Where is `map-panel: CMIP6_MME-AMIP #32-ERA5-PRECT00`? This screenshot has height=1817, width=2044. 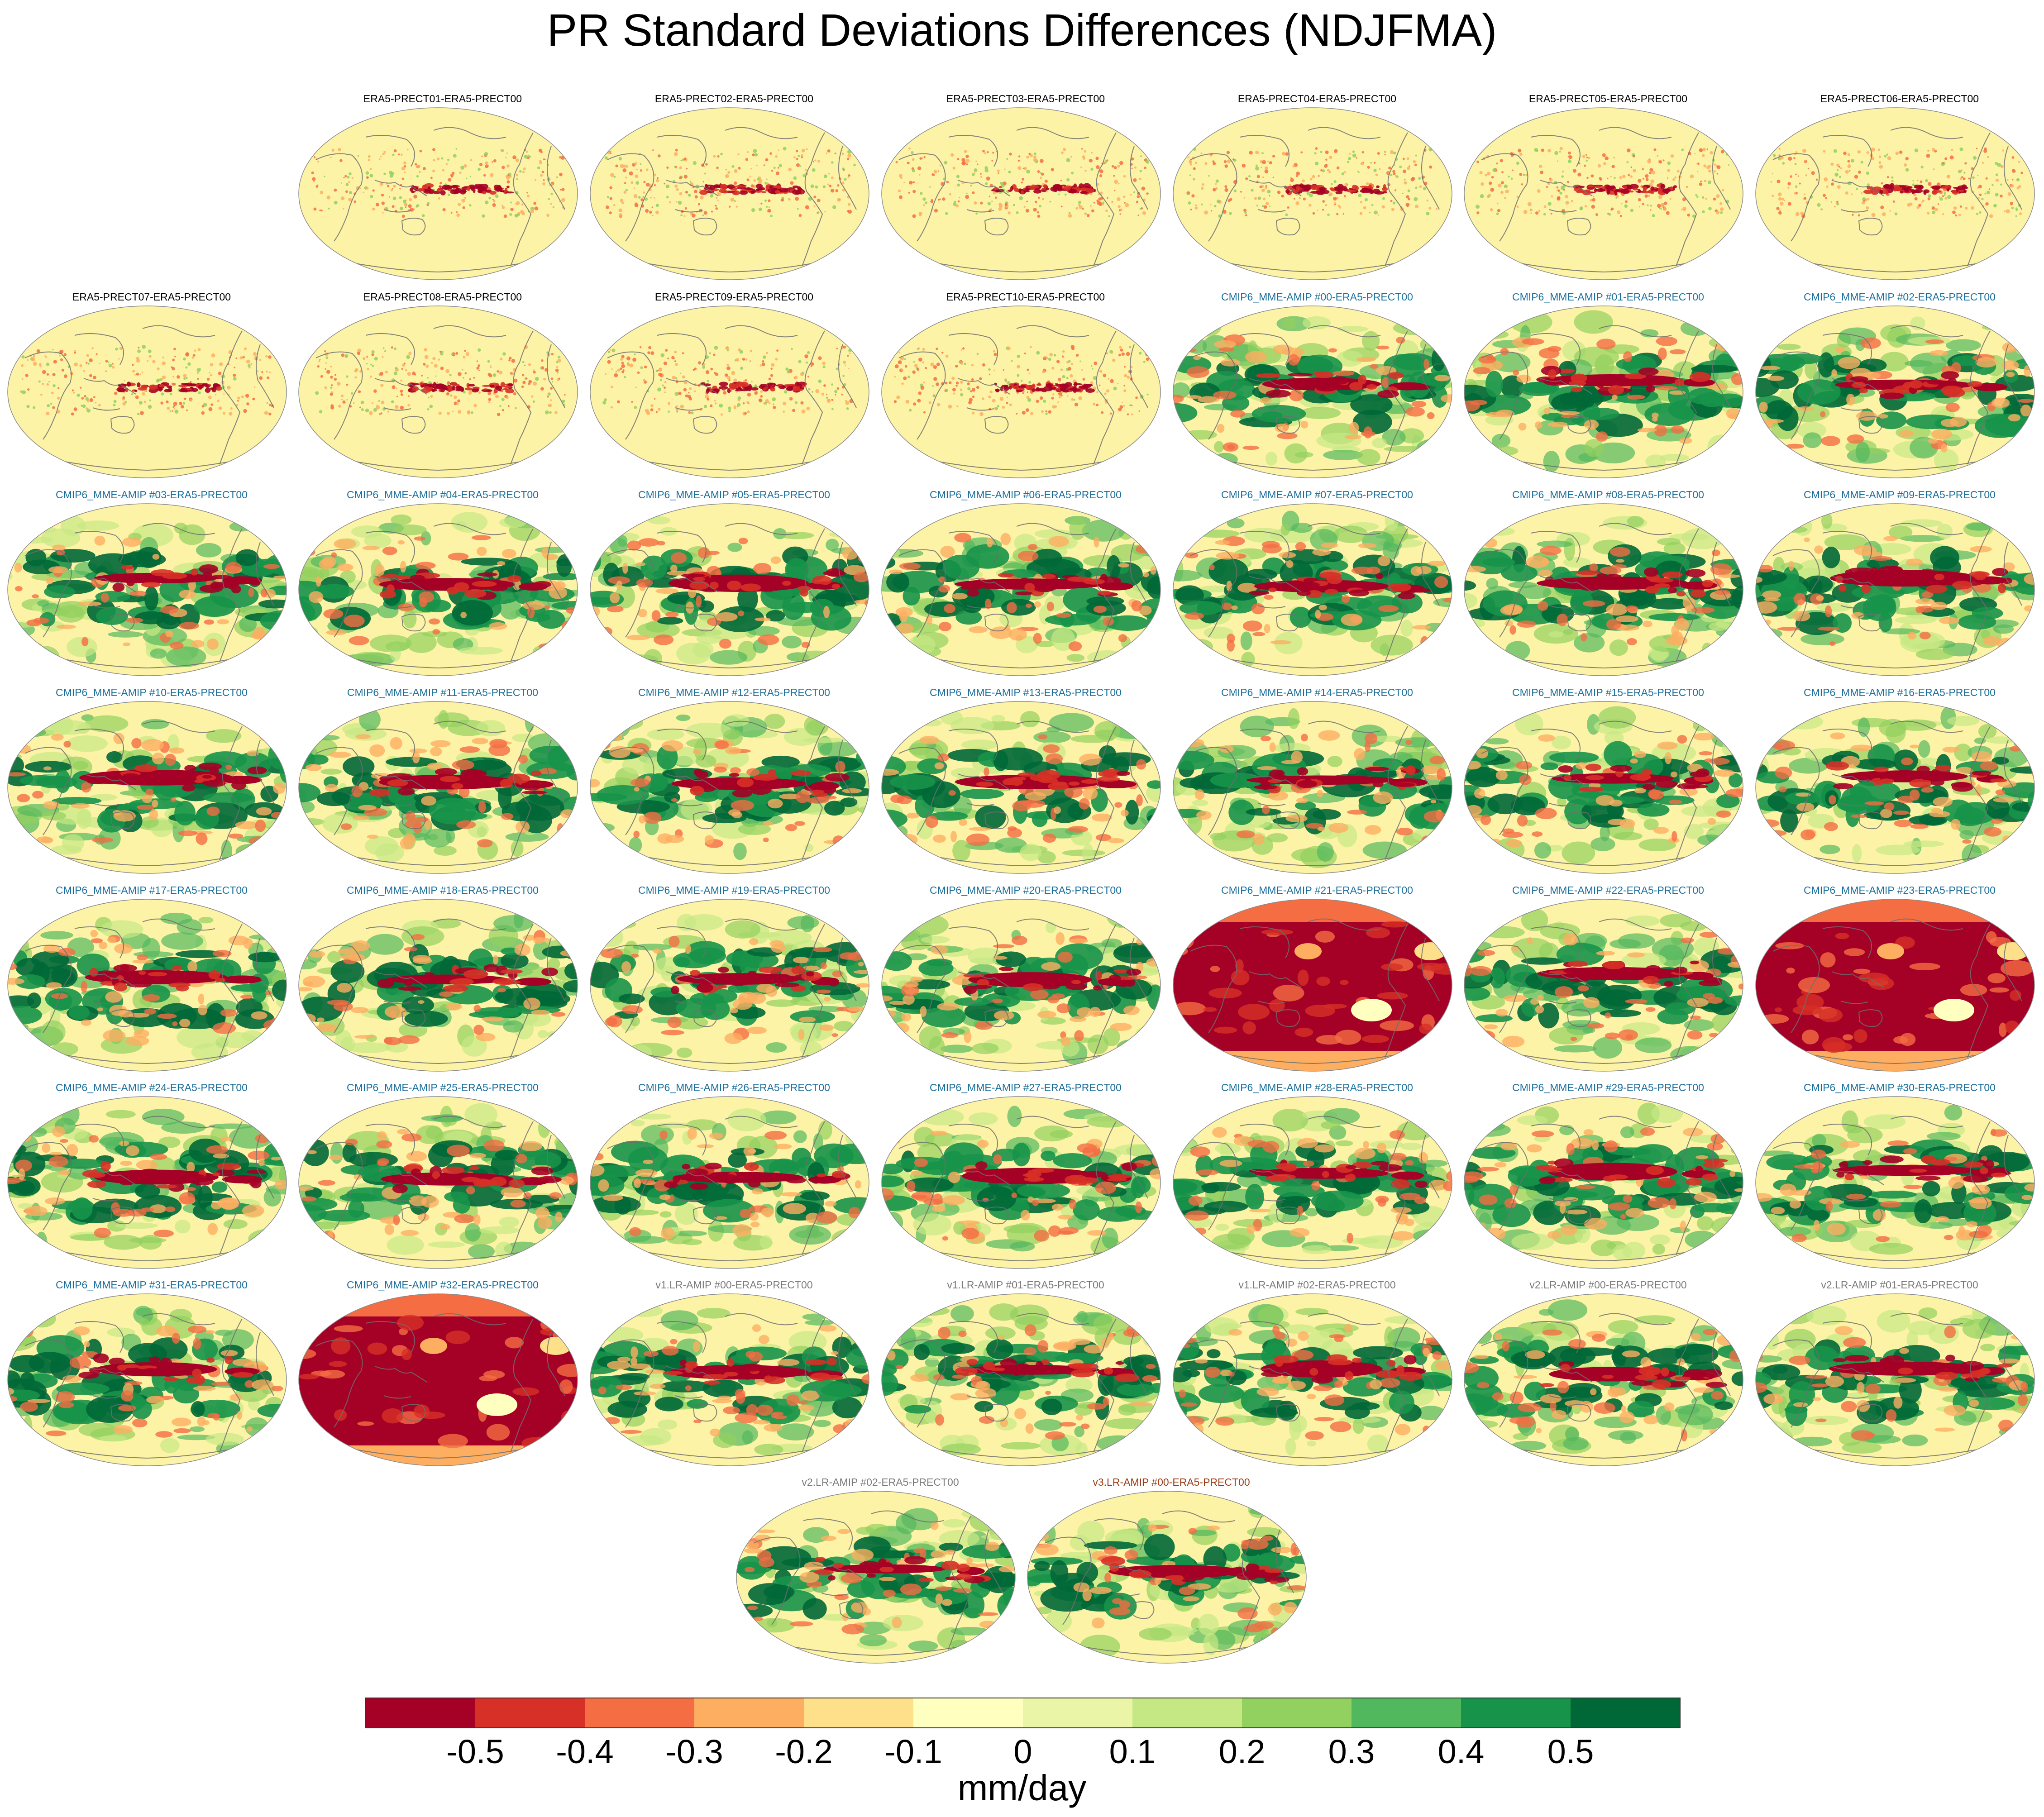 map-panel: CMIP6_MME-AMIP #32-ERA5-PRECT00 is located at coordinates (442, 1376).